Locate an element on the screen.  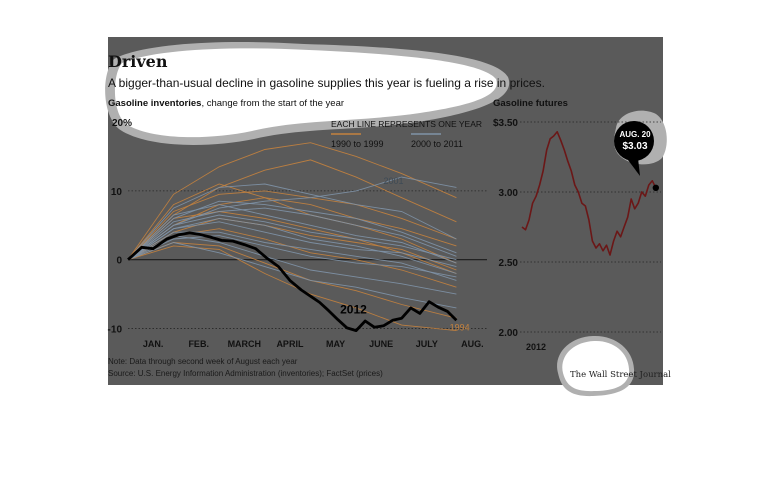
futures-line is located at coordinates (589, 193).